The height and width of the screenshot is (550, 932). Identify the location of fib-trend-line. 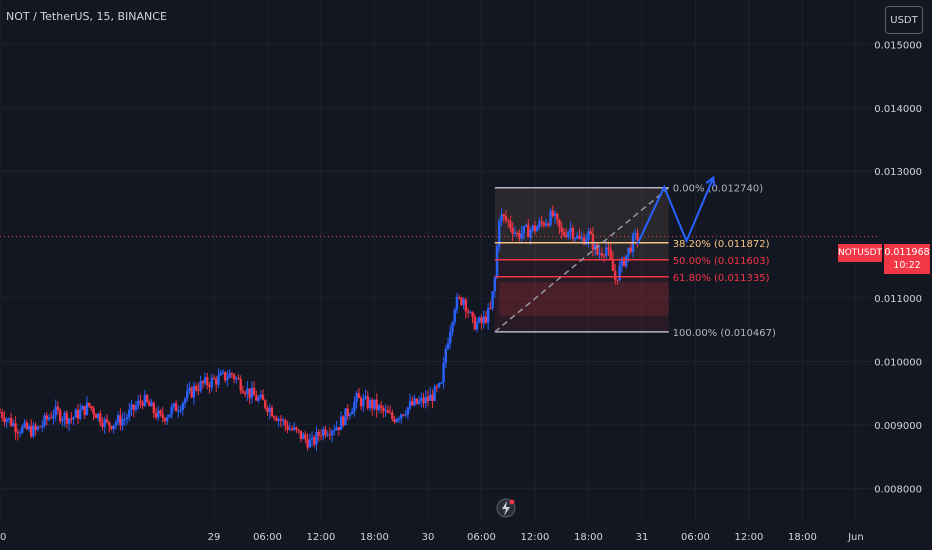
(582, 260).